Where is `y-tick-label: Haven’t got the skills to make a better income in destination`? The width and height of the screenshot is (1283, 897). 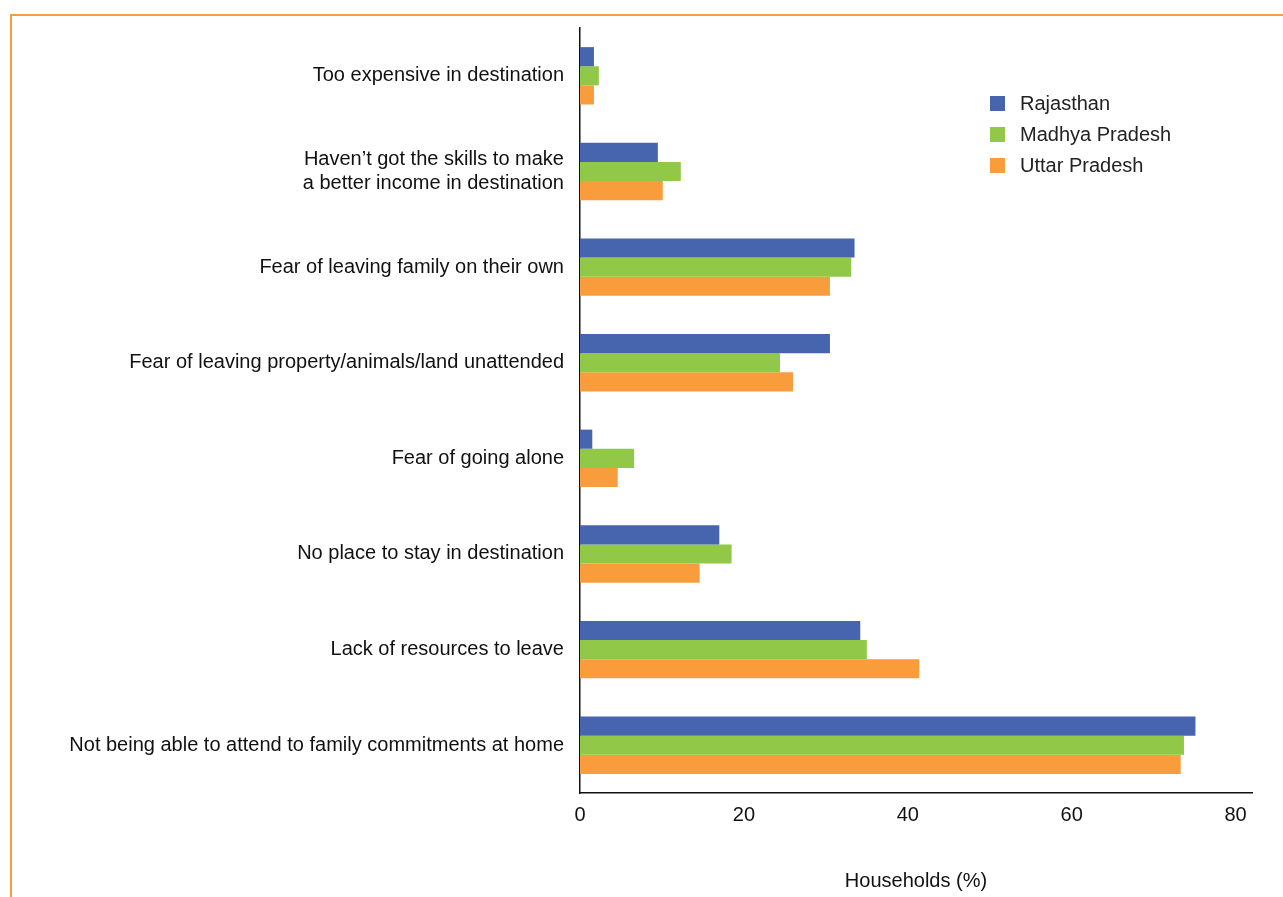
y-tick-label: Haven’t got the skills to make a better income in destination is located at coordinates (433, 169).